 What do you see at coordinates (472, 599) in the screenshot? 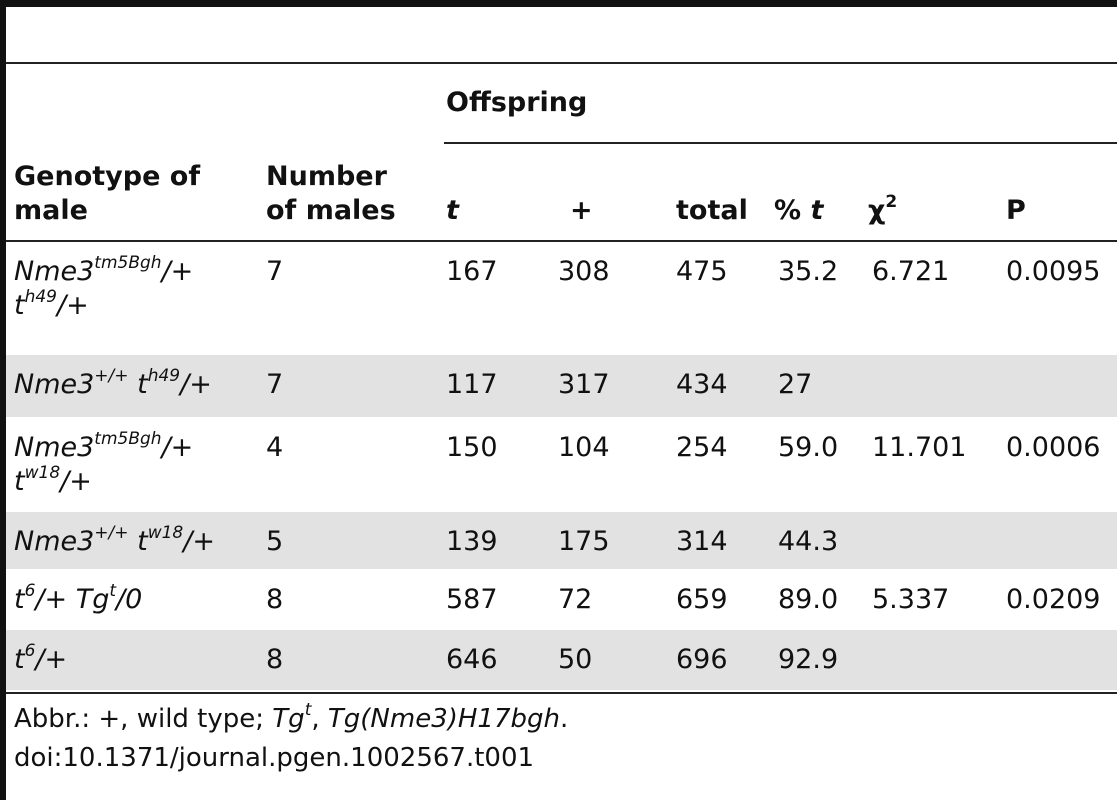
I see `cell-t: 587` at bounding box center [472, 599].